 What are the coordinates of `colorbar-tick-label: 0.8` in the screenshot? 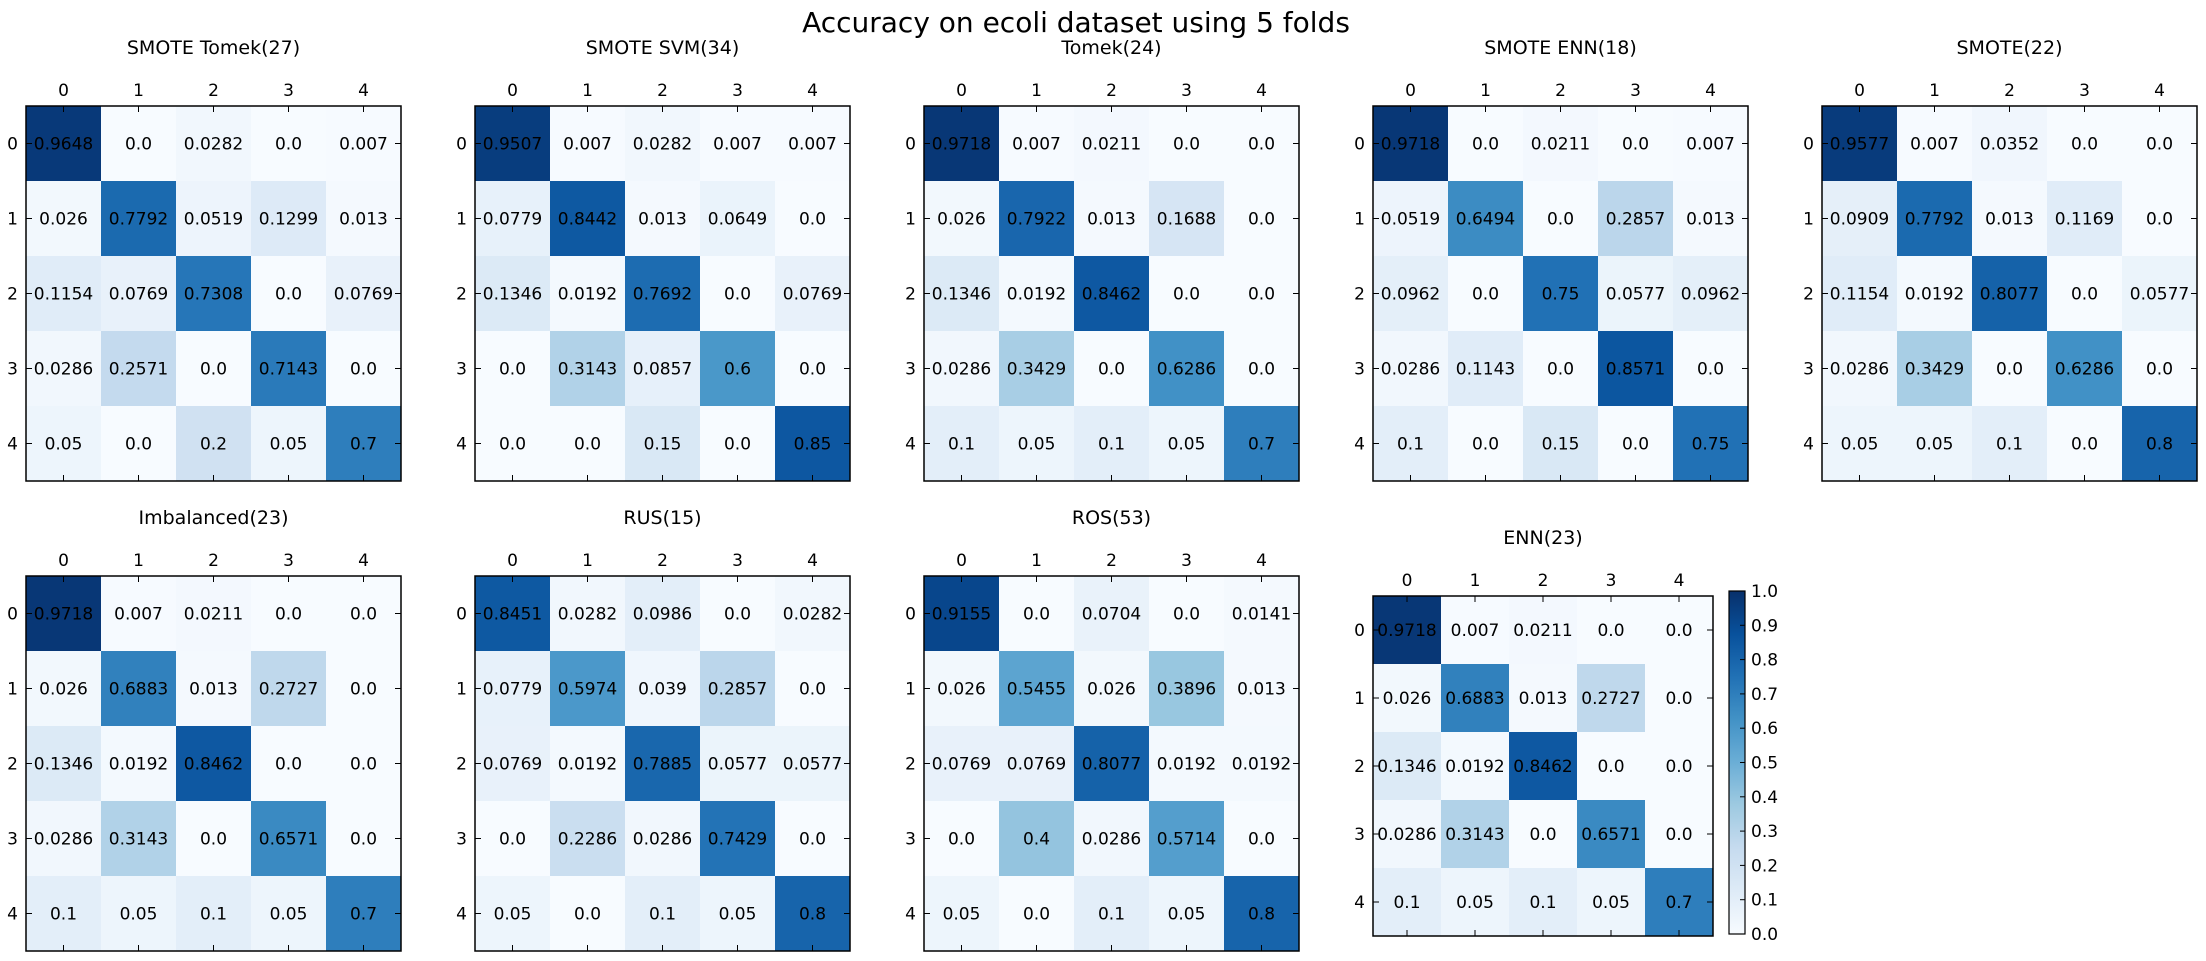 It's located at (1764, 661).